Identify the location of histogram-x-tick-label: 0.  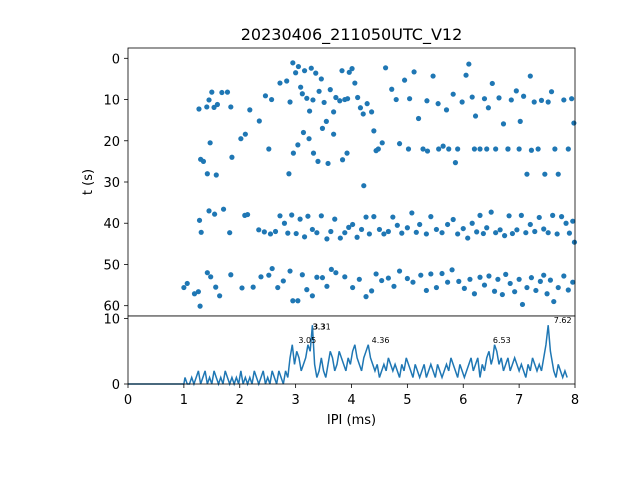
(128, 400).